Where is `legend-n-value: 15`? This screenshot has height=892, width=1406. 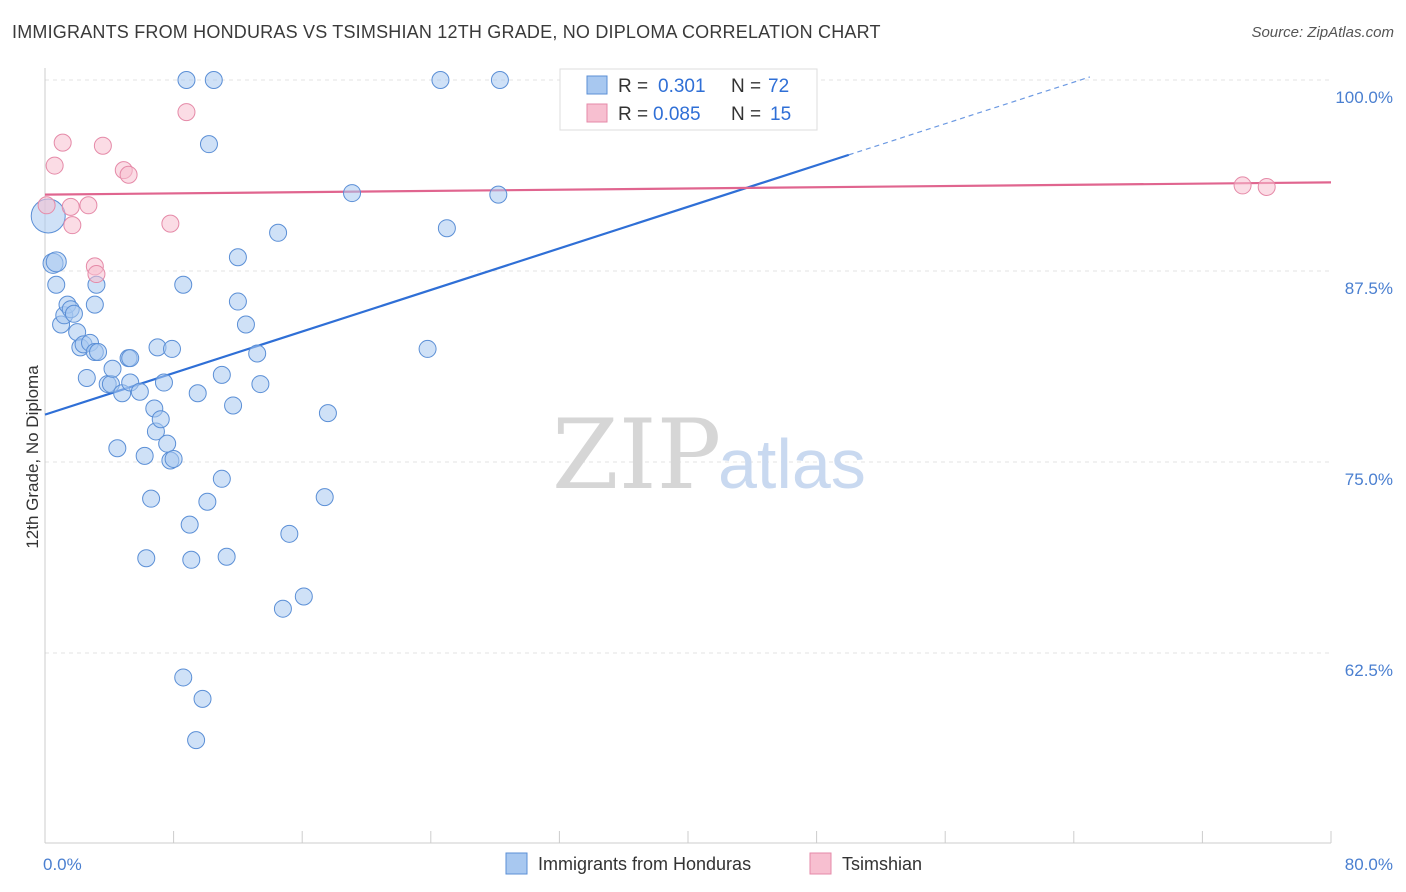 legend-n-value: 15 is located at coordinates (780, 114).